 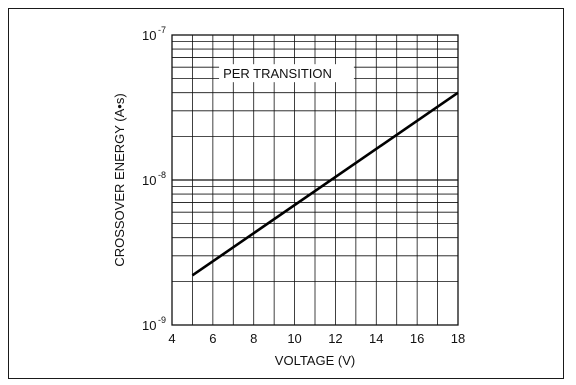 I want to click on y-tick-exponent: -8, so click(x=162, y=175).